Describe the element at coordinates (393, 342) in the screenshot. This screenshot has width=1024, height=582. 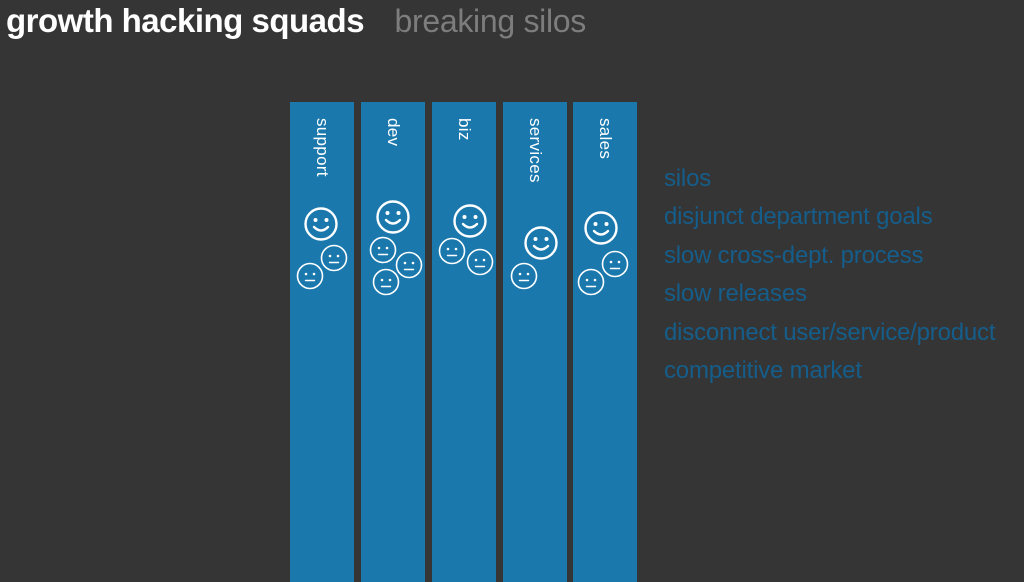
I see `department-column-dev: dev` at that location.